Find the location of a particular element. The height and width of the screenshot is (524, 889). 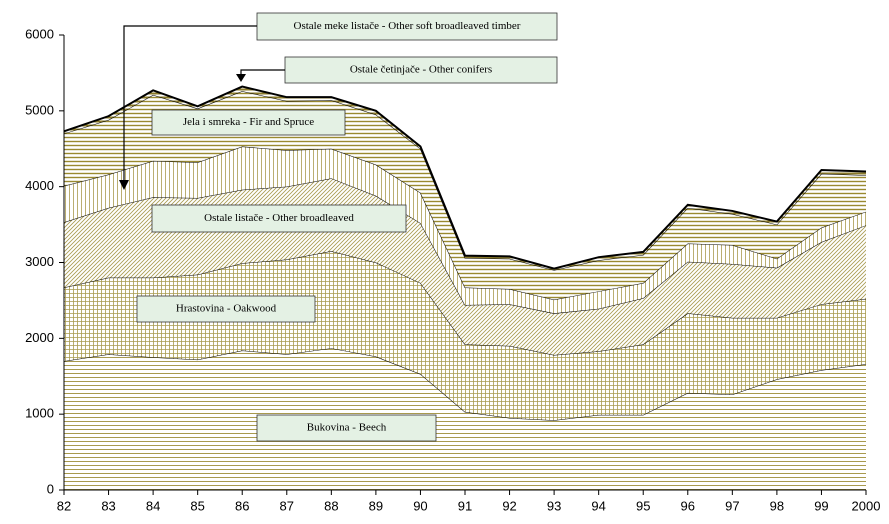

y-tick-label: 0 is located at coordinates (50, 488).